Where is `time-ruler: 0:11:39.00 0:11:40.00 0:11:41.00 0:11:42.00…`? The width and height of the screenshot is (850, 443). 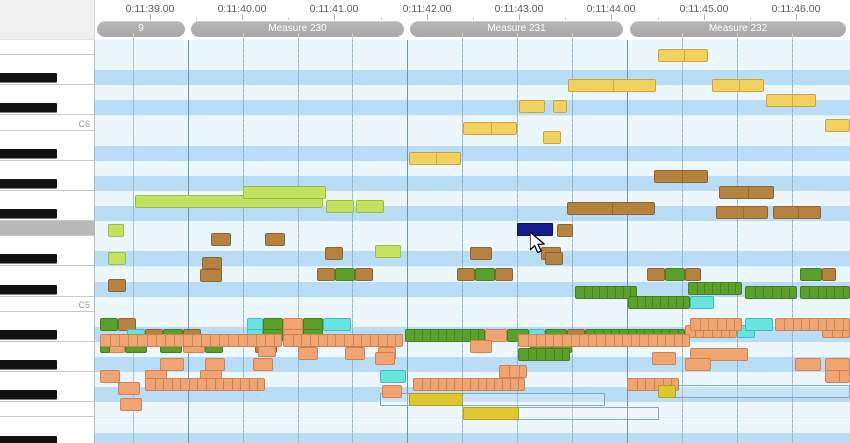
time-ruler: 0:11:39.00 0:11:40.00 0:11:41.00 0:11:42.00… is located at coordinates (472, 10).